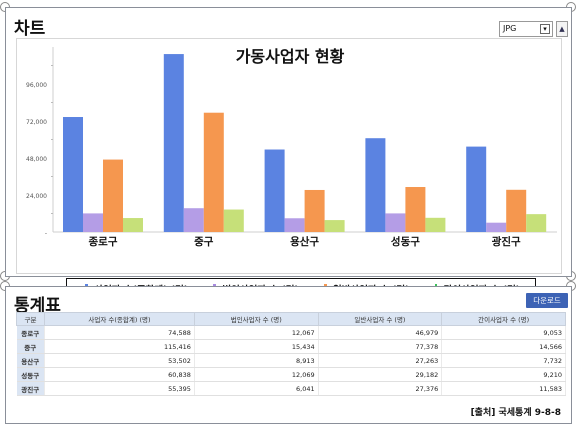 Image resolution: width=578 pixels, height=430 pixels. I want to click on table-row: 종로구 74,588 12,067 46,979 9,053, so click(291, 332).